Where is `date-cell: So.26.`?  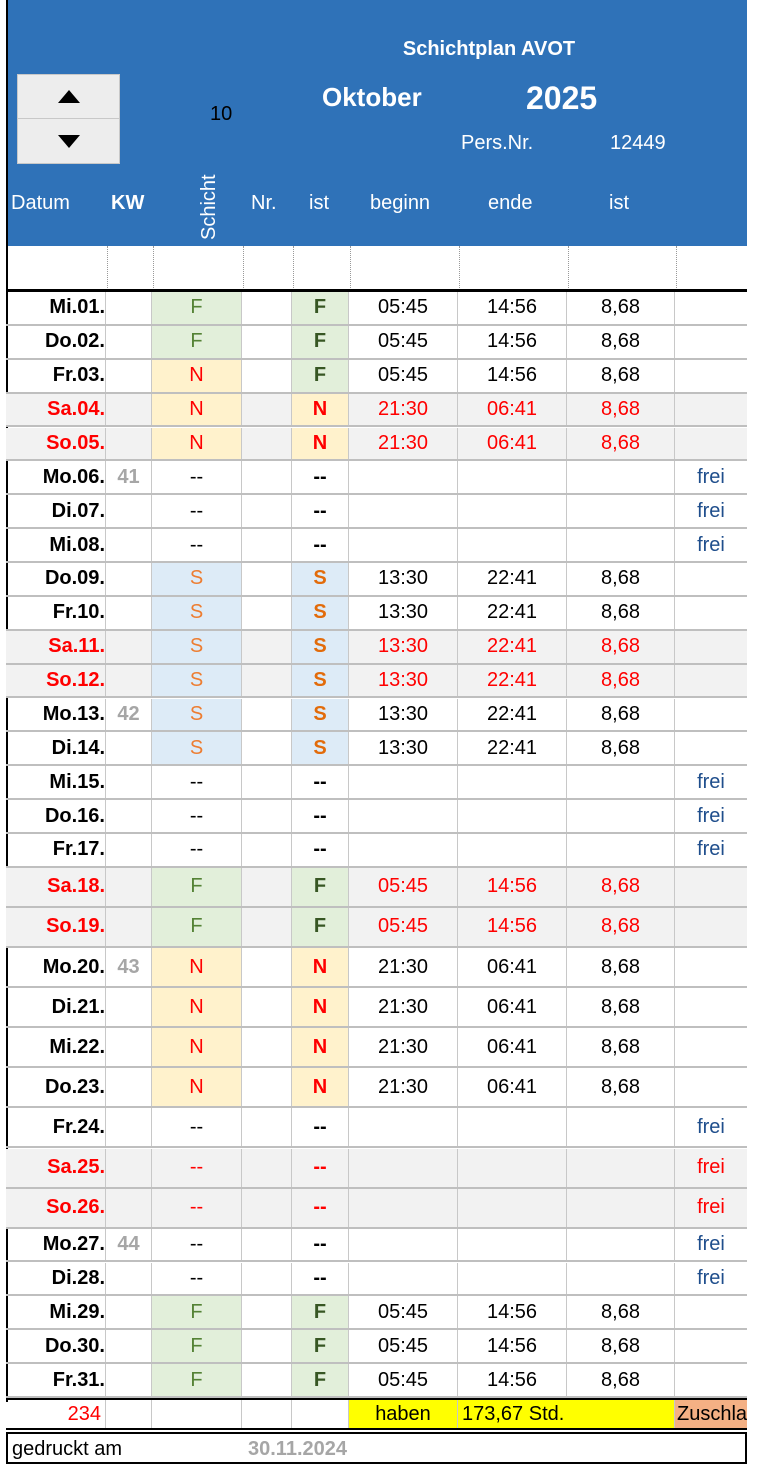 date-cell: So.26. is located at coordinates (56, 1207).